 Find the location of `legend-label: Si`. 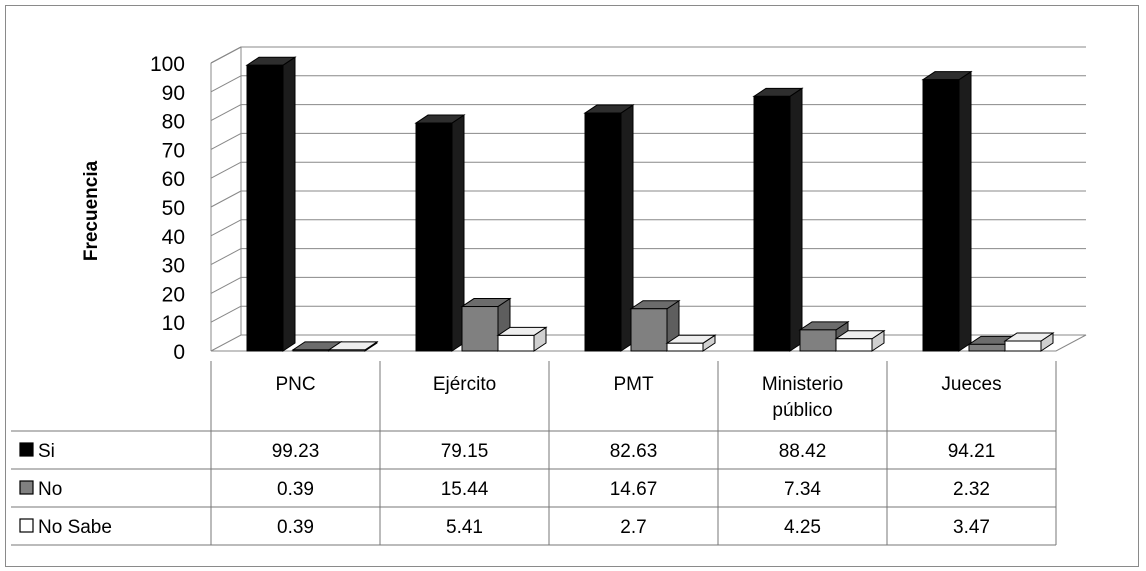

legend-label: Si is located at coordinates (46, 451).